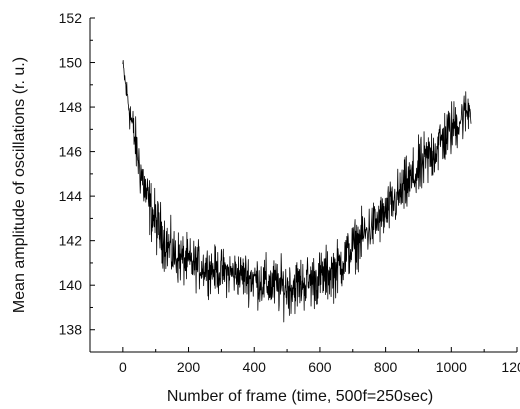 The height and width of the screenshot is (409, 520). I want to click on x-tick-label: 1200, so click(510, 367).